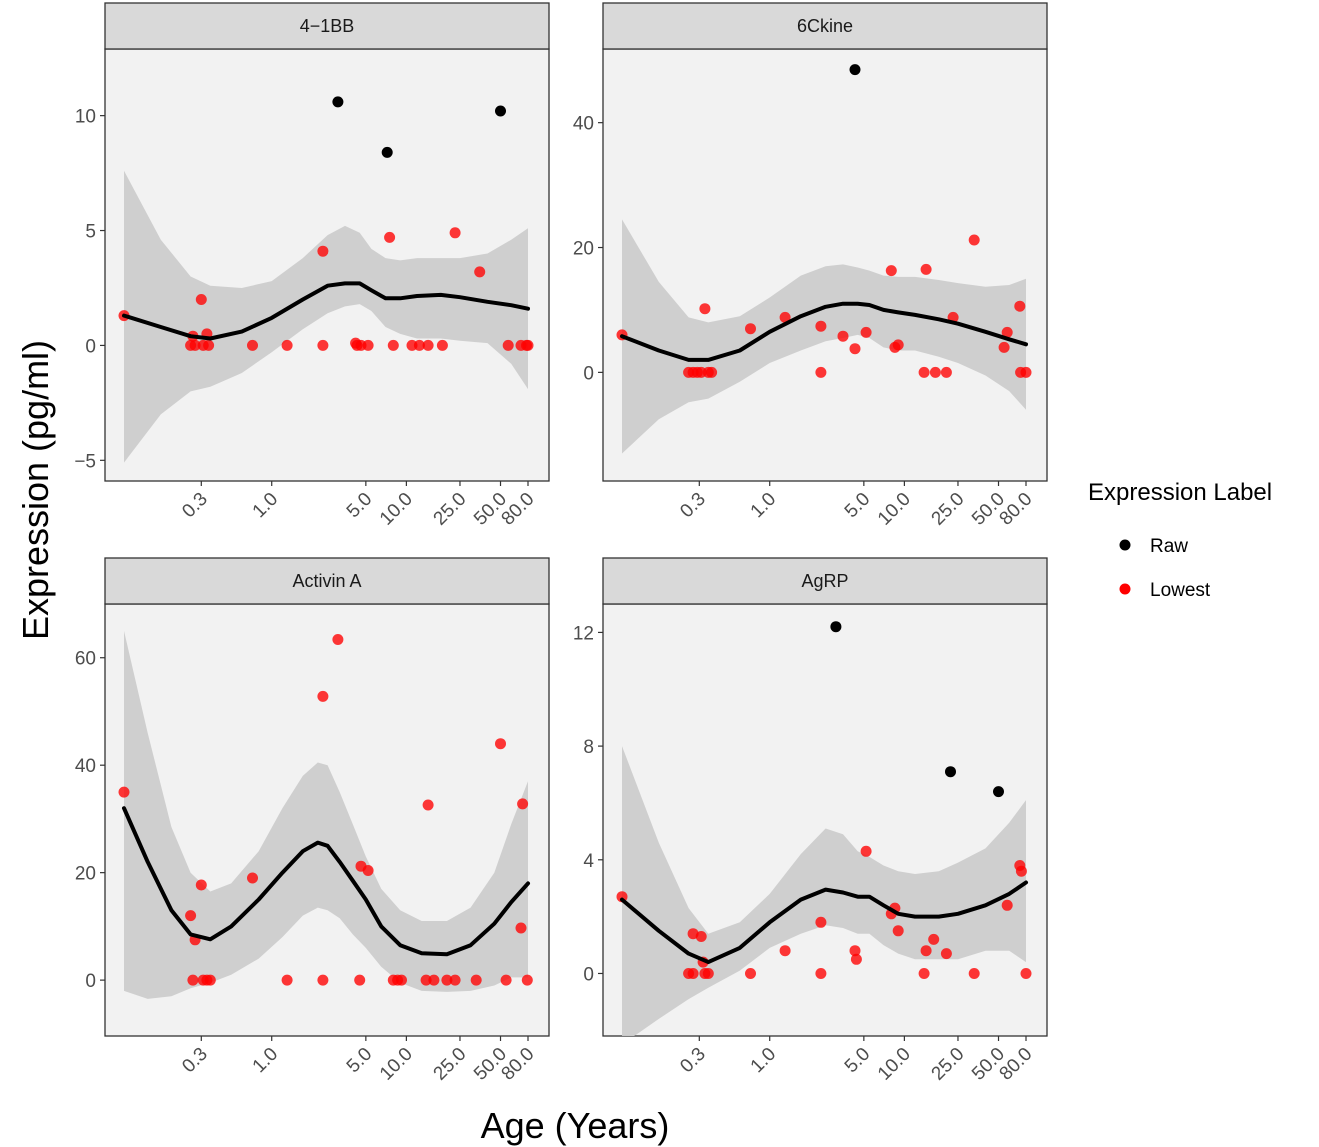 The height and width of the screenshot is (1147, 1319). What do you see at coordinates (1125, 589) in the screenshot?
I see `legend-key-lowest` at bounding box center [1125, 589].